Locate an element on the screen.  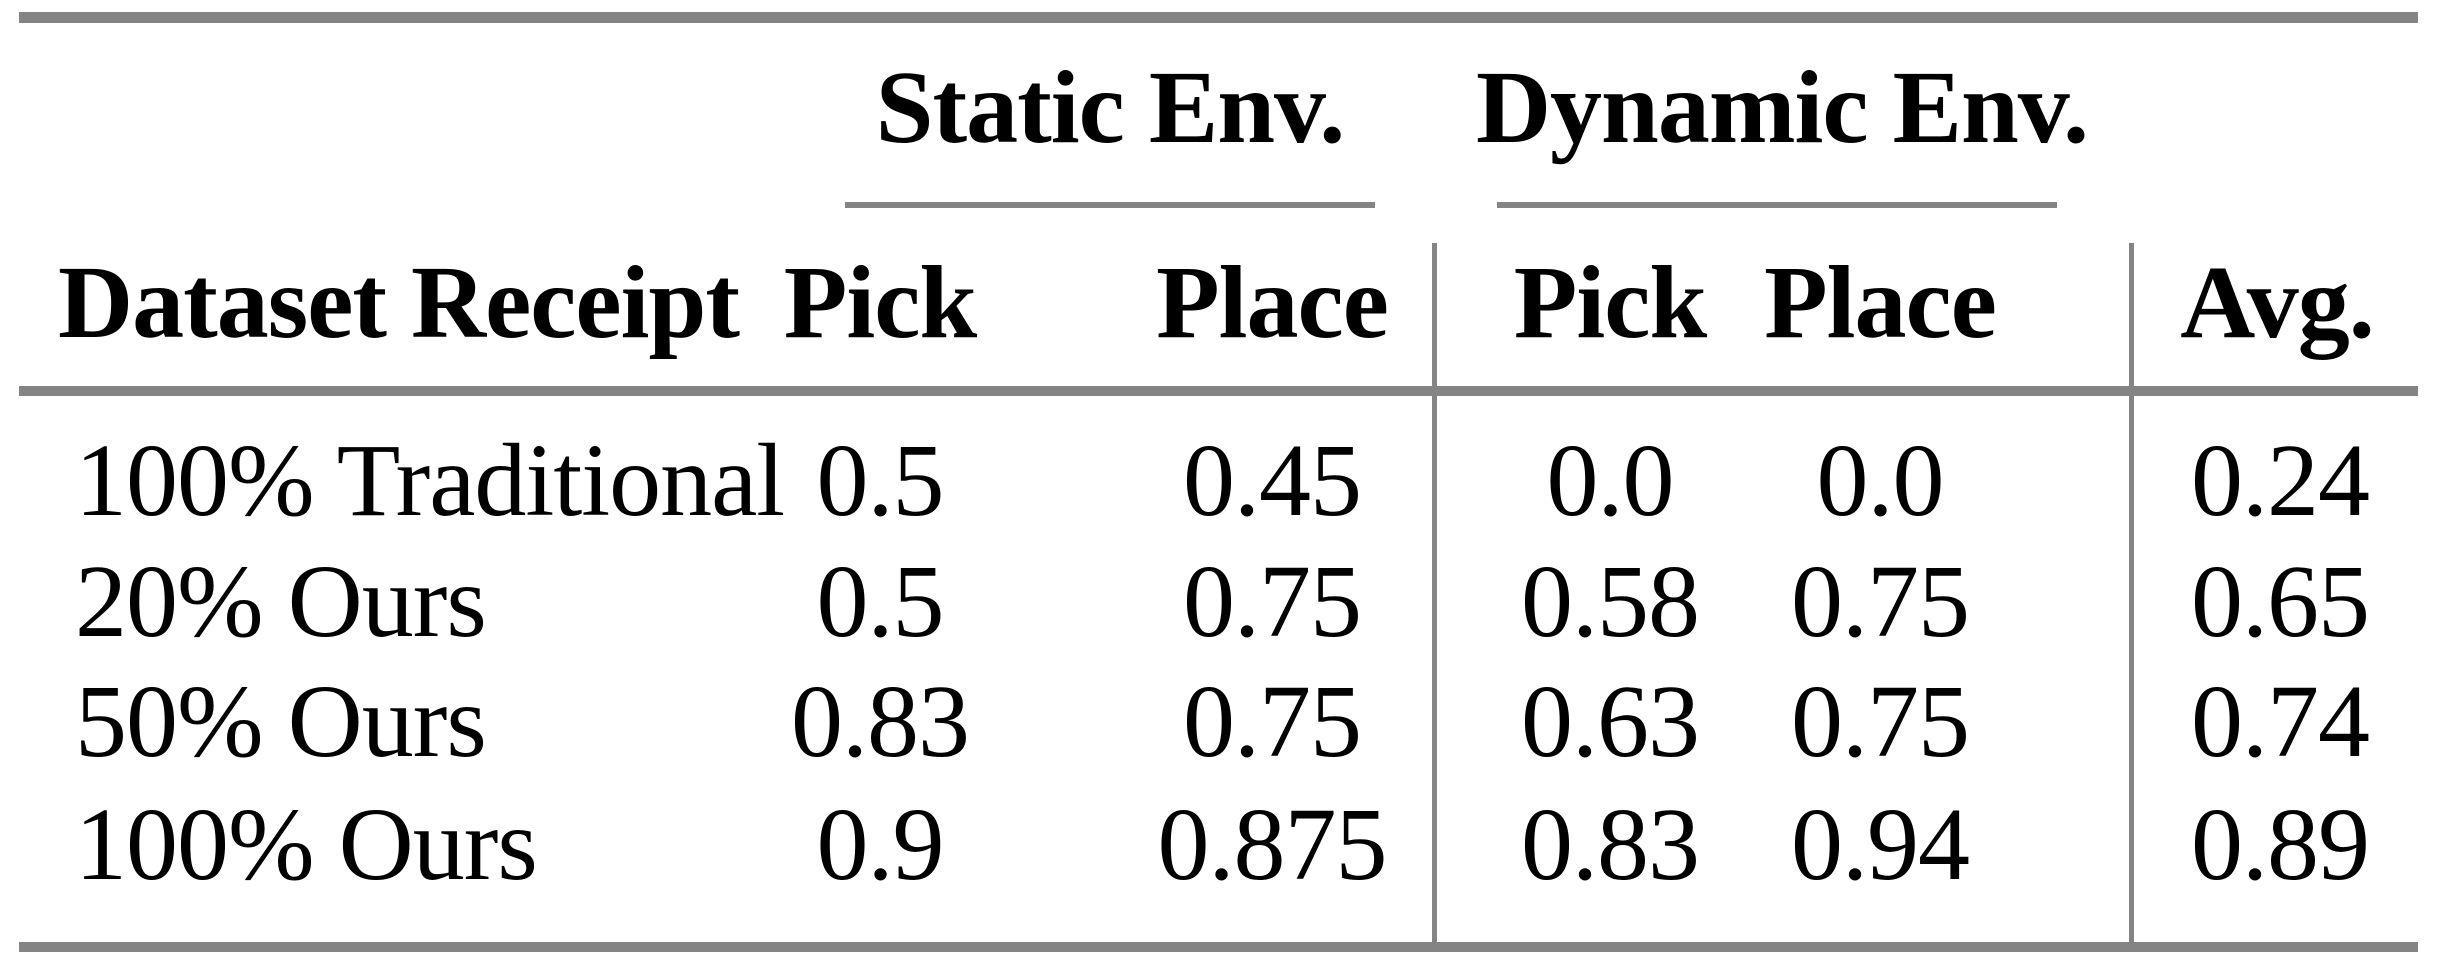
cell-avg: 0.65 is located at coordinates (2280, 601).